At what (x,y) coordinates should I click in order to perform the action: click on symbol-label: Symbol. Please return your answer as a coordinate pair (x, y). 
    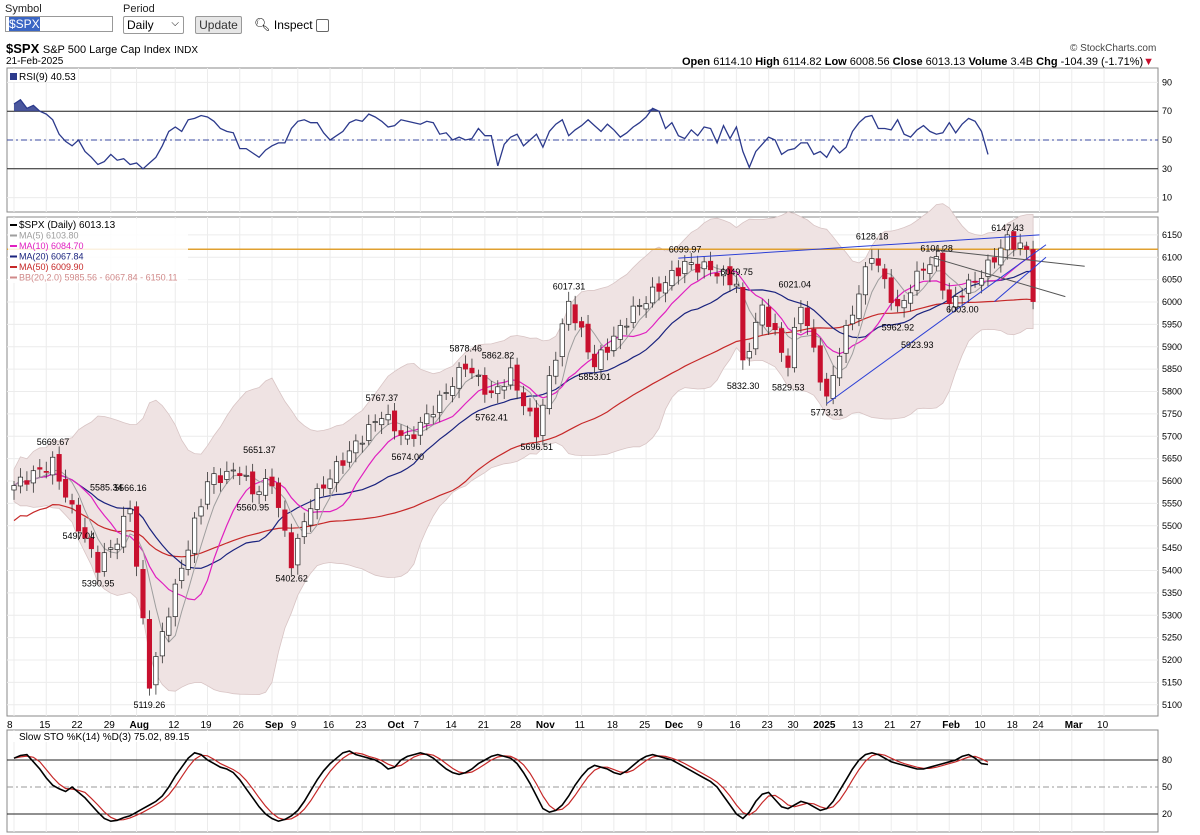
    Looking at the image, I should click on (23, 9).